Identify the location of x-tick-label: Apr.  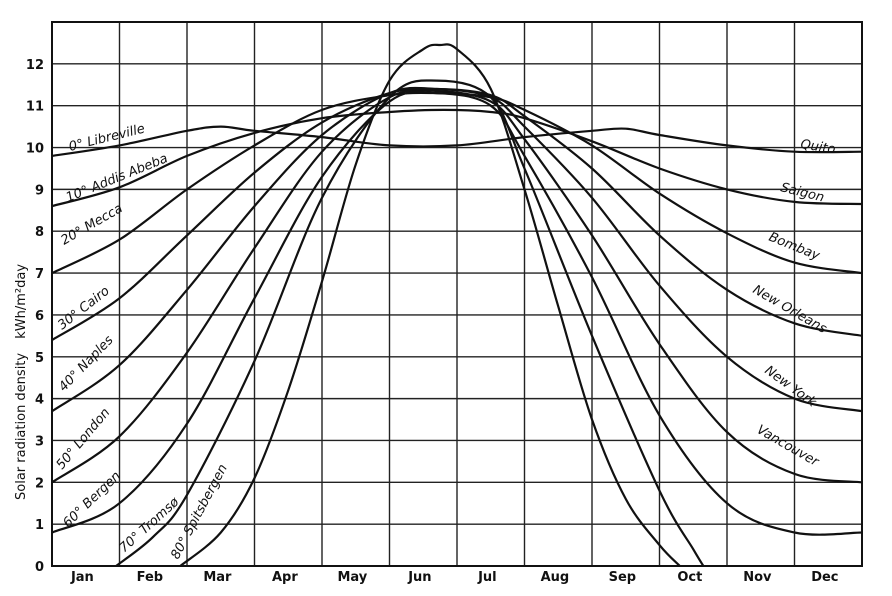
(285, 577).